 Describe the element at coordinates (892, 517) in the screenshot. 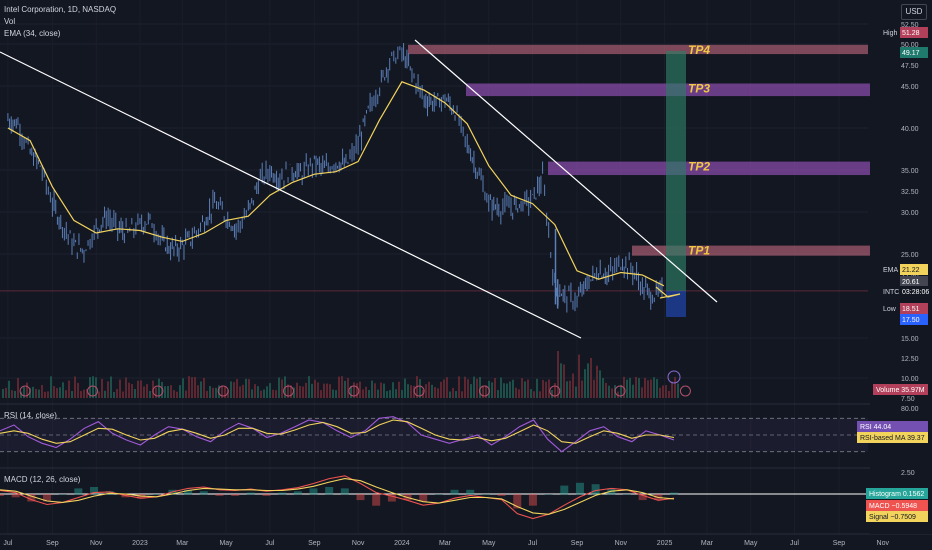

I see `macd-label: Signal −0.7509` at that location.